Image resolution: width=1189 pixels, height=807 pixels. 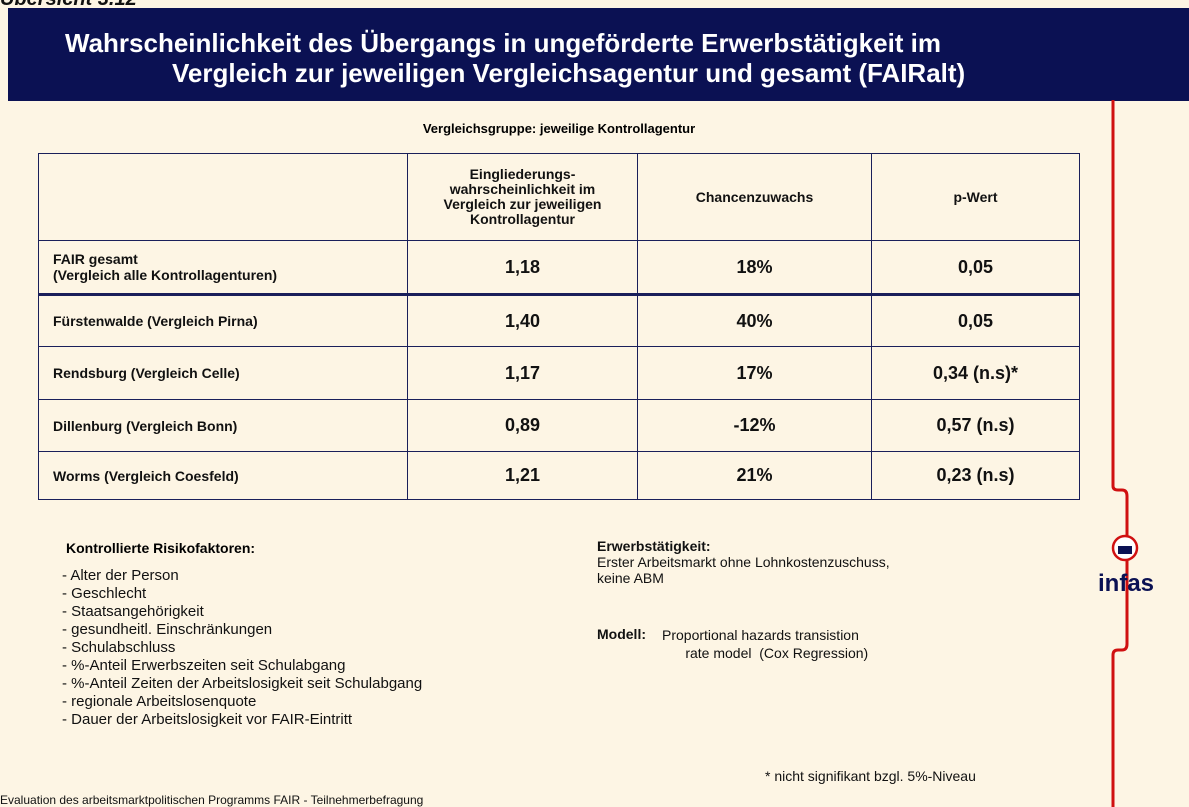 What do you see at coordinates (754, 425) in the screenshot?
I see `value-cell: -12%` at bounding box center [754, 425].